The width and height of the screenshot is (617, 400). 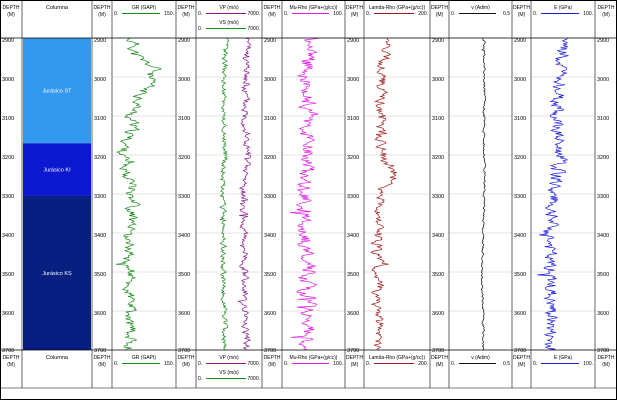 I want to click on curve-name: Lamda-Rho (GPa+(g/cc)), so click(x=397, y=358).